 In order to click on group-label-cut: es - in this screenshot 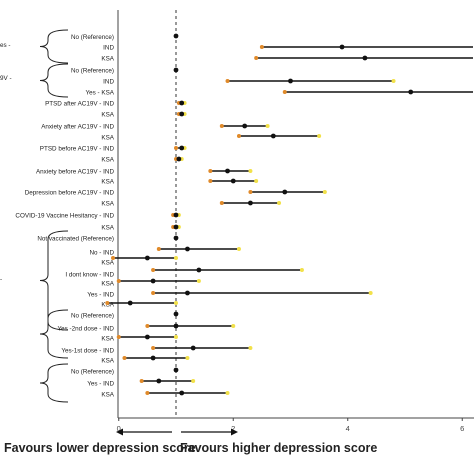, I will do `click(5, 45)`.